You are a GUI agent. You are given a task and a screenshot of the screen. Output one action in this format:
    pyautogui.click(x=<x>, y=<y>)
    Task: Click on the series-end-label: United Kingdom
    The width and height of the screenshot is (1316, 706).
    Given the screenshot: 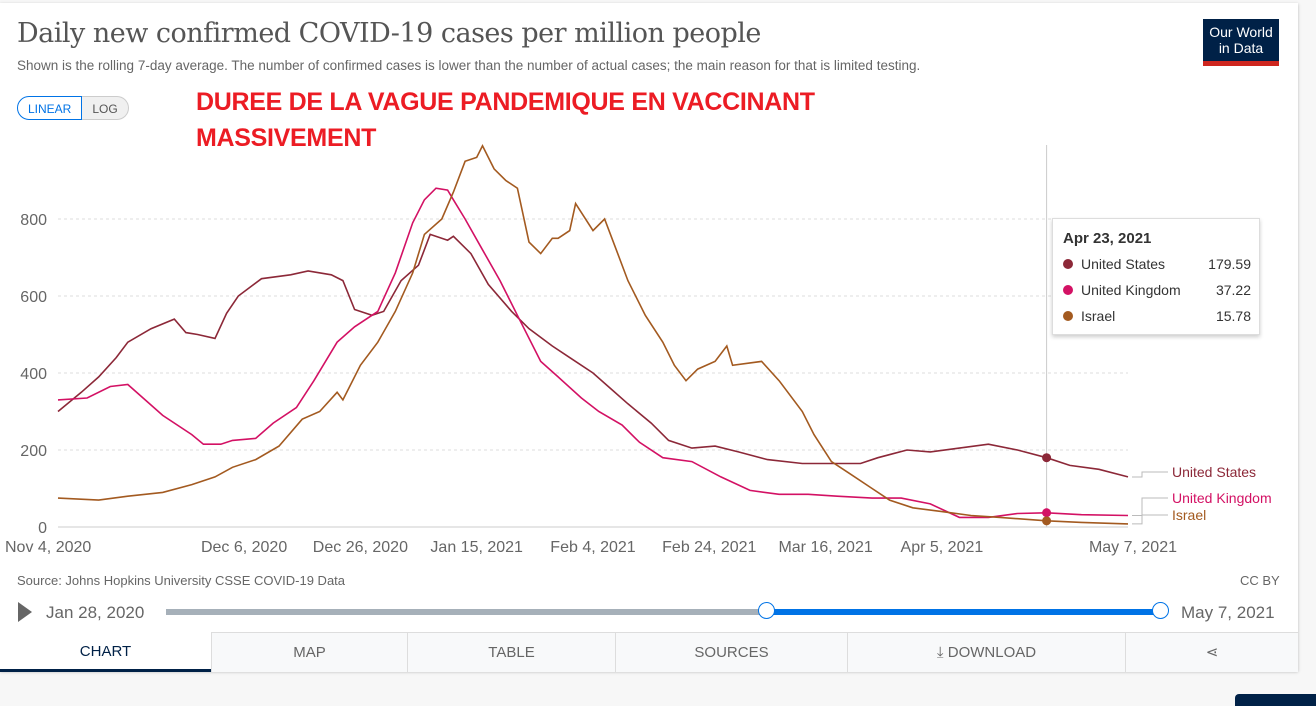 What is the action you would take?
    pyautogui.click(x=1222, y=498)
    